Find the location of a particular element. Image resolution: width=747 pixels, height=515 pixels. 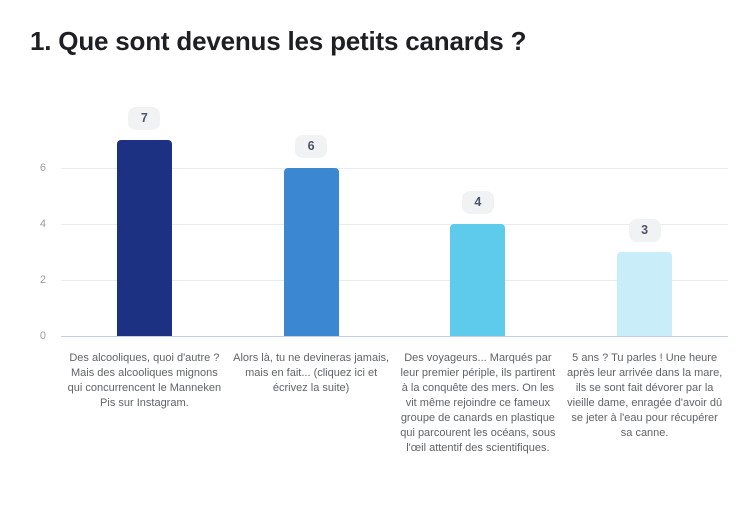

y-axis-tick-label: 4 is located at coordinates (42, 224).